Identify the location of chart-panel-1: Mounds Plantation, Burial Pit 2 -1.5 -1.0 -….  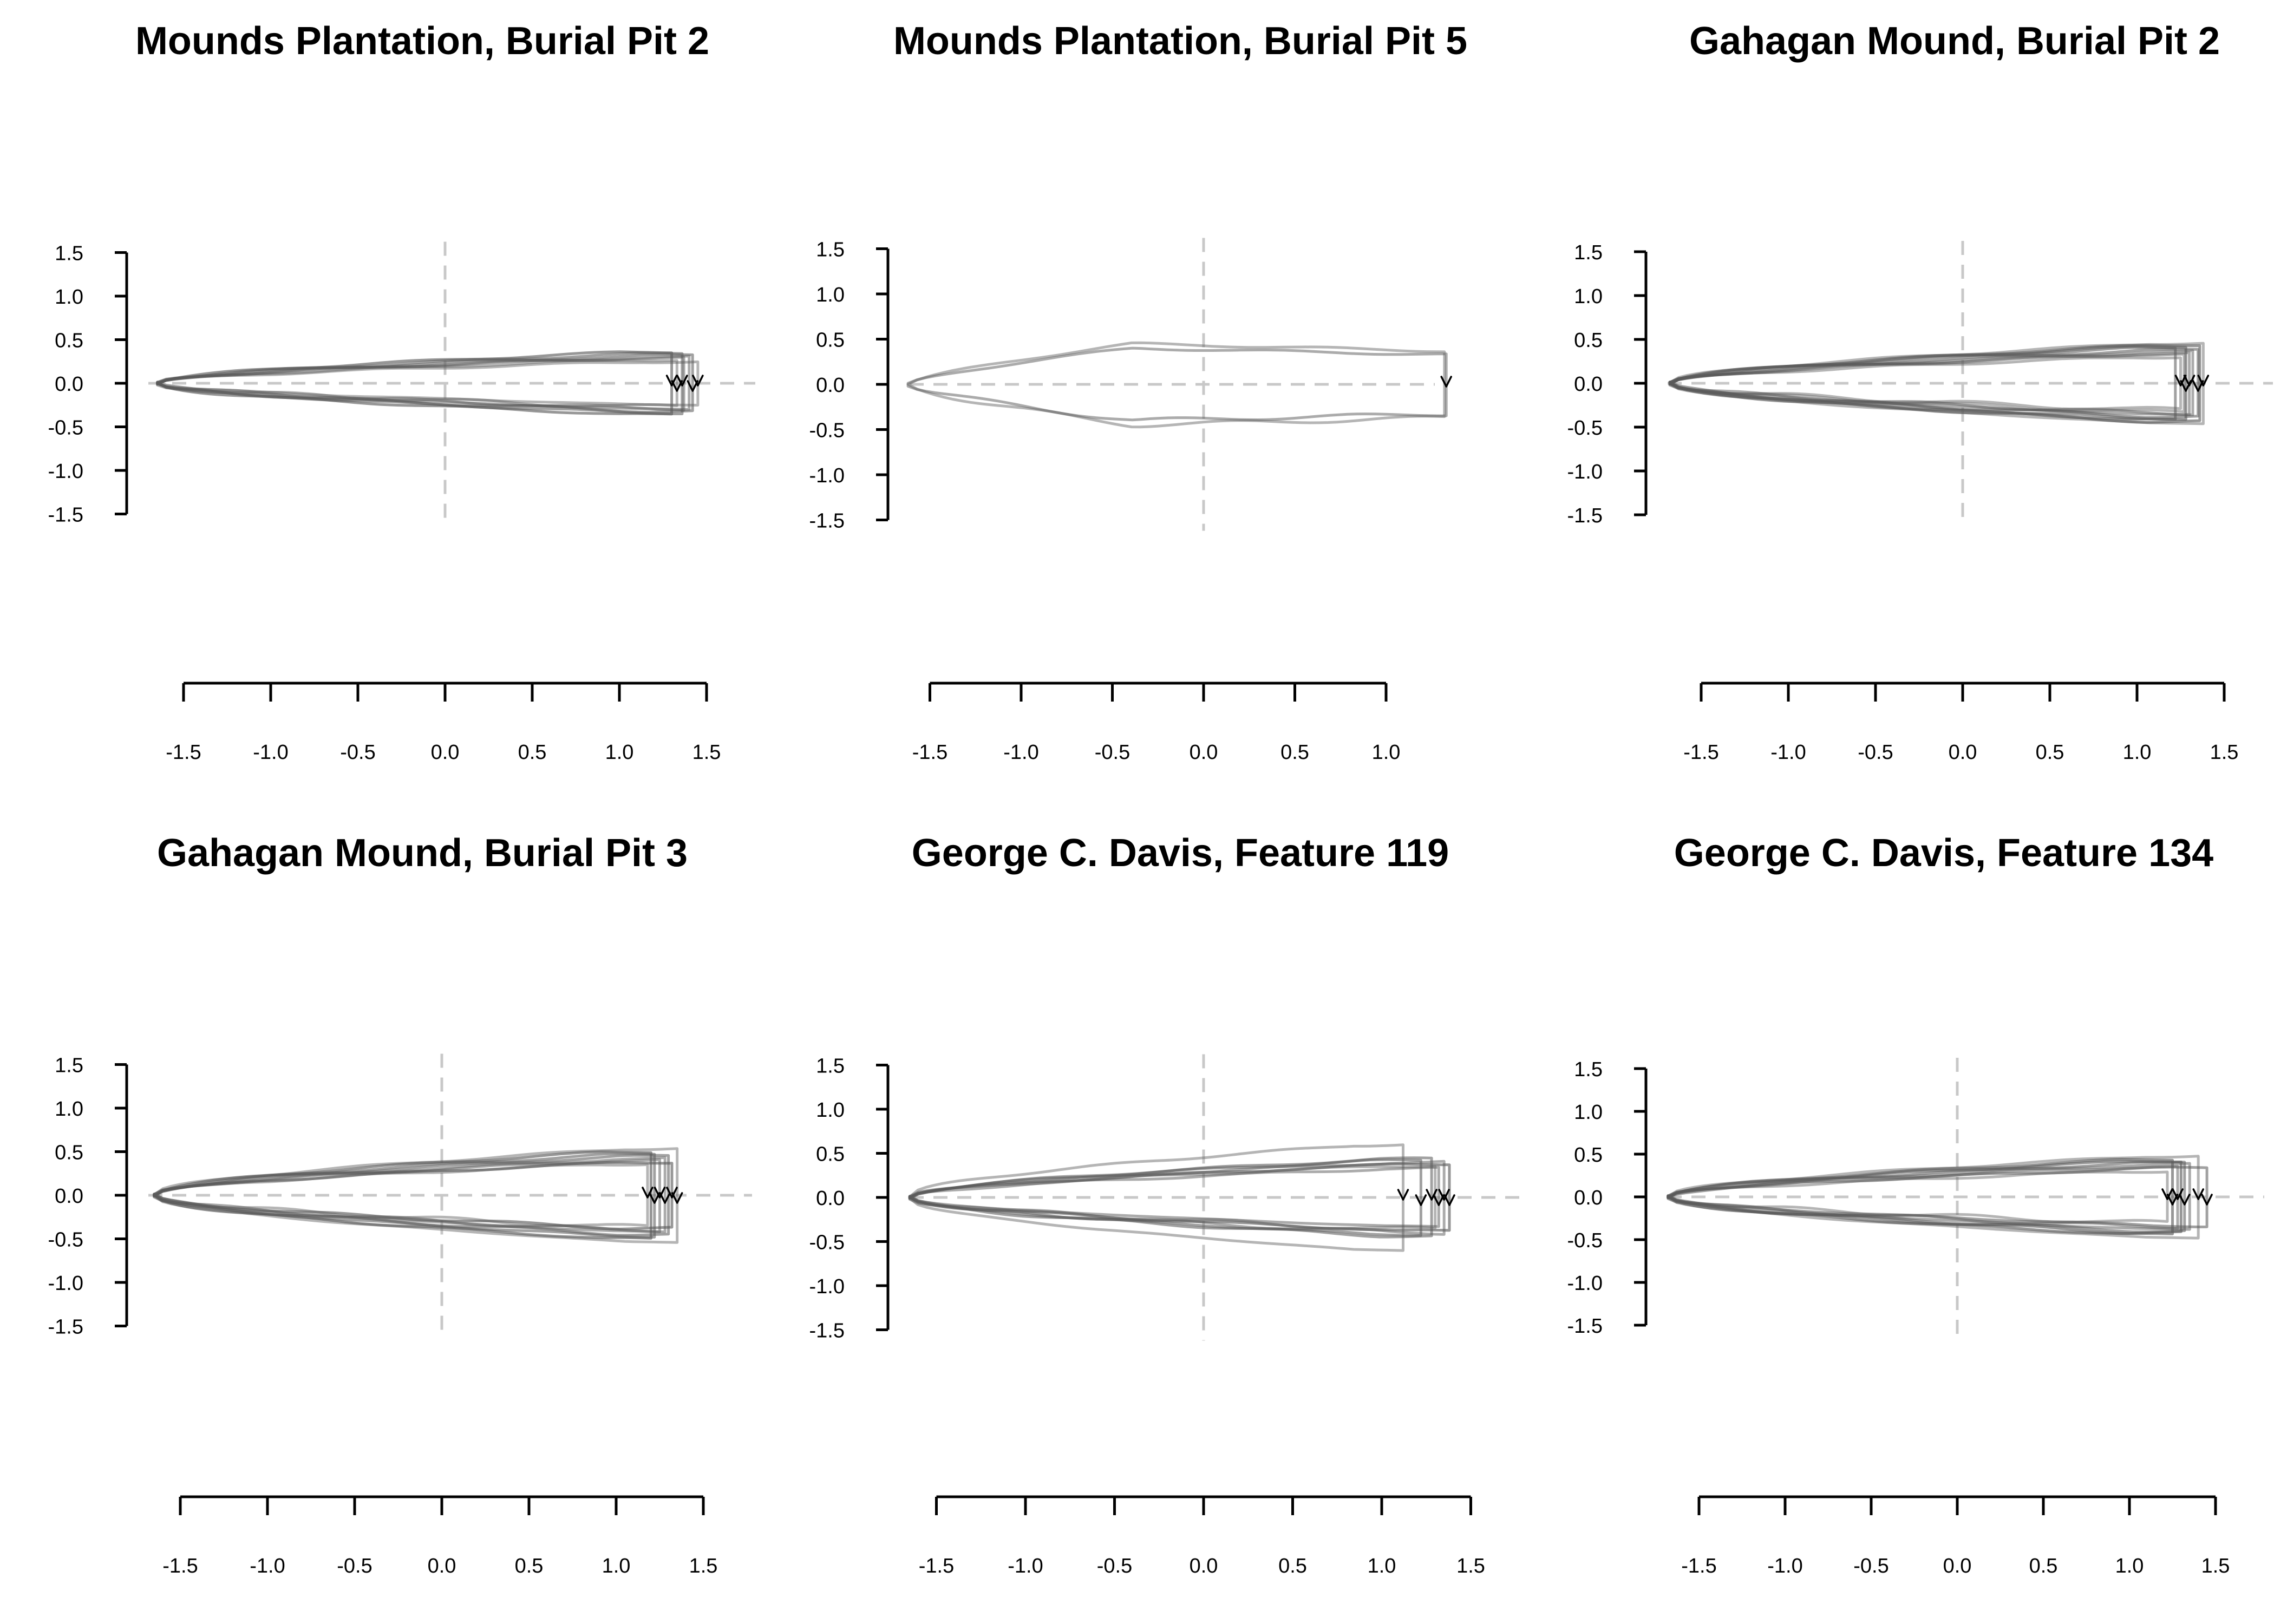
(402, 392).